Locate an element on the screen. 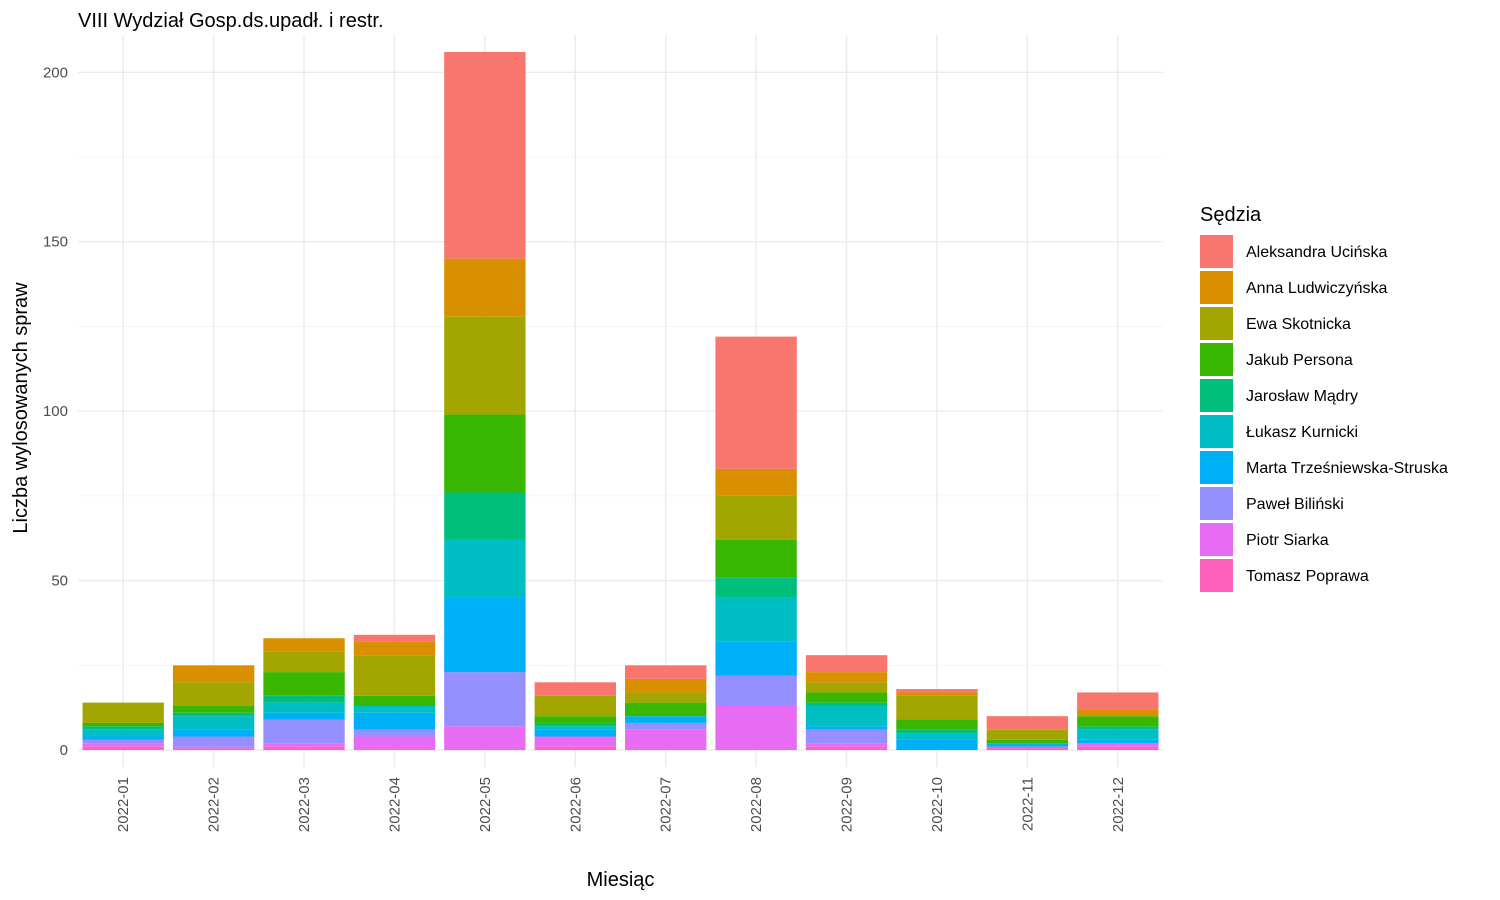  legend-label: Jarosław Mądry is located at coordinates (1302, 396).